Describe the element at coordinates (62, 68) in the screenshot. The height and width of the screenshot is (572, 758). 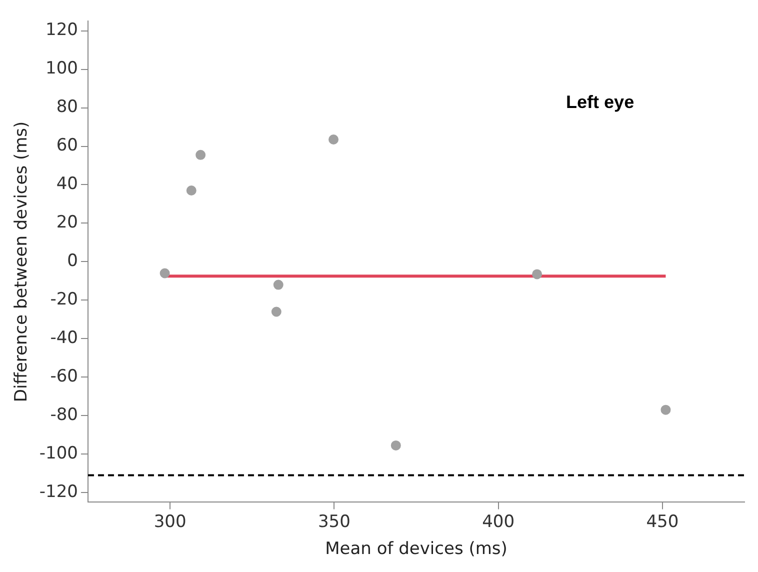
I see `y-tick-label: 100` at that location.